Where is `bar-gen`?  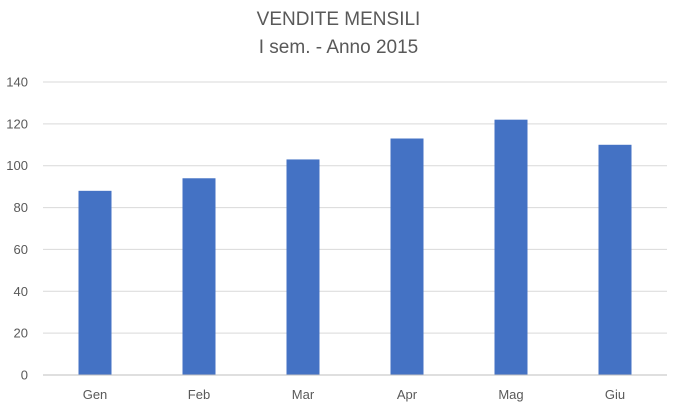 bar-gen is located at coordinates (95, 282).